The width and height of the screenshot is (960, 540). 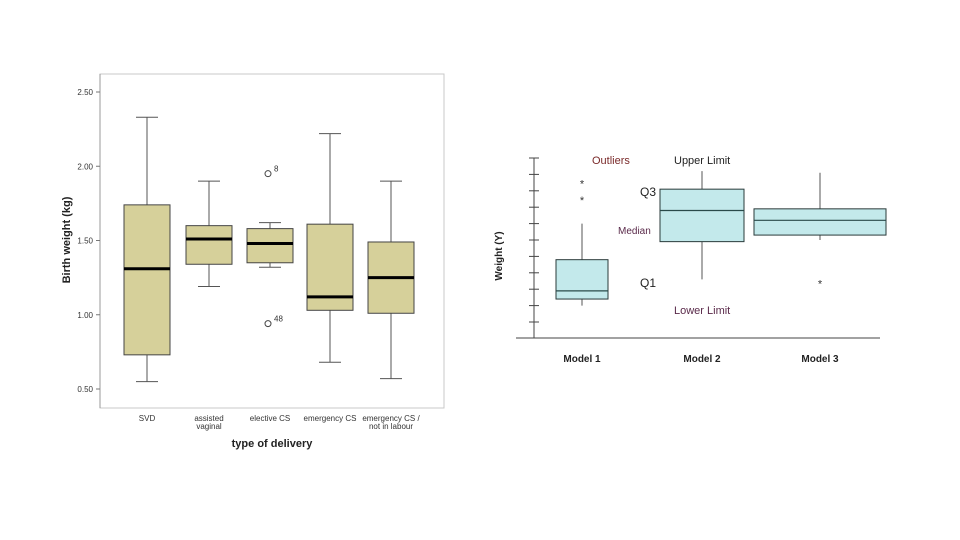 I want to click on y-tick-label: 1.50, so click(x=85, y=241).